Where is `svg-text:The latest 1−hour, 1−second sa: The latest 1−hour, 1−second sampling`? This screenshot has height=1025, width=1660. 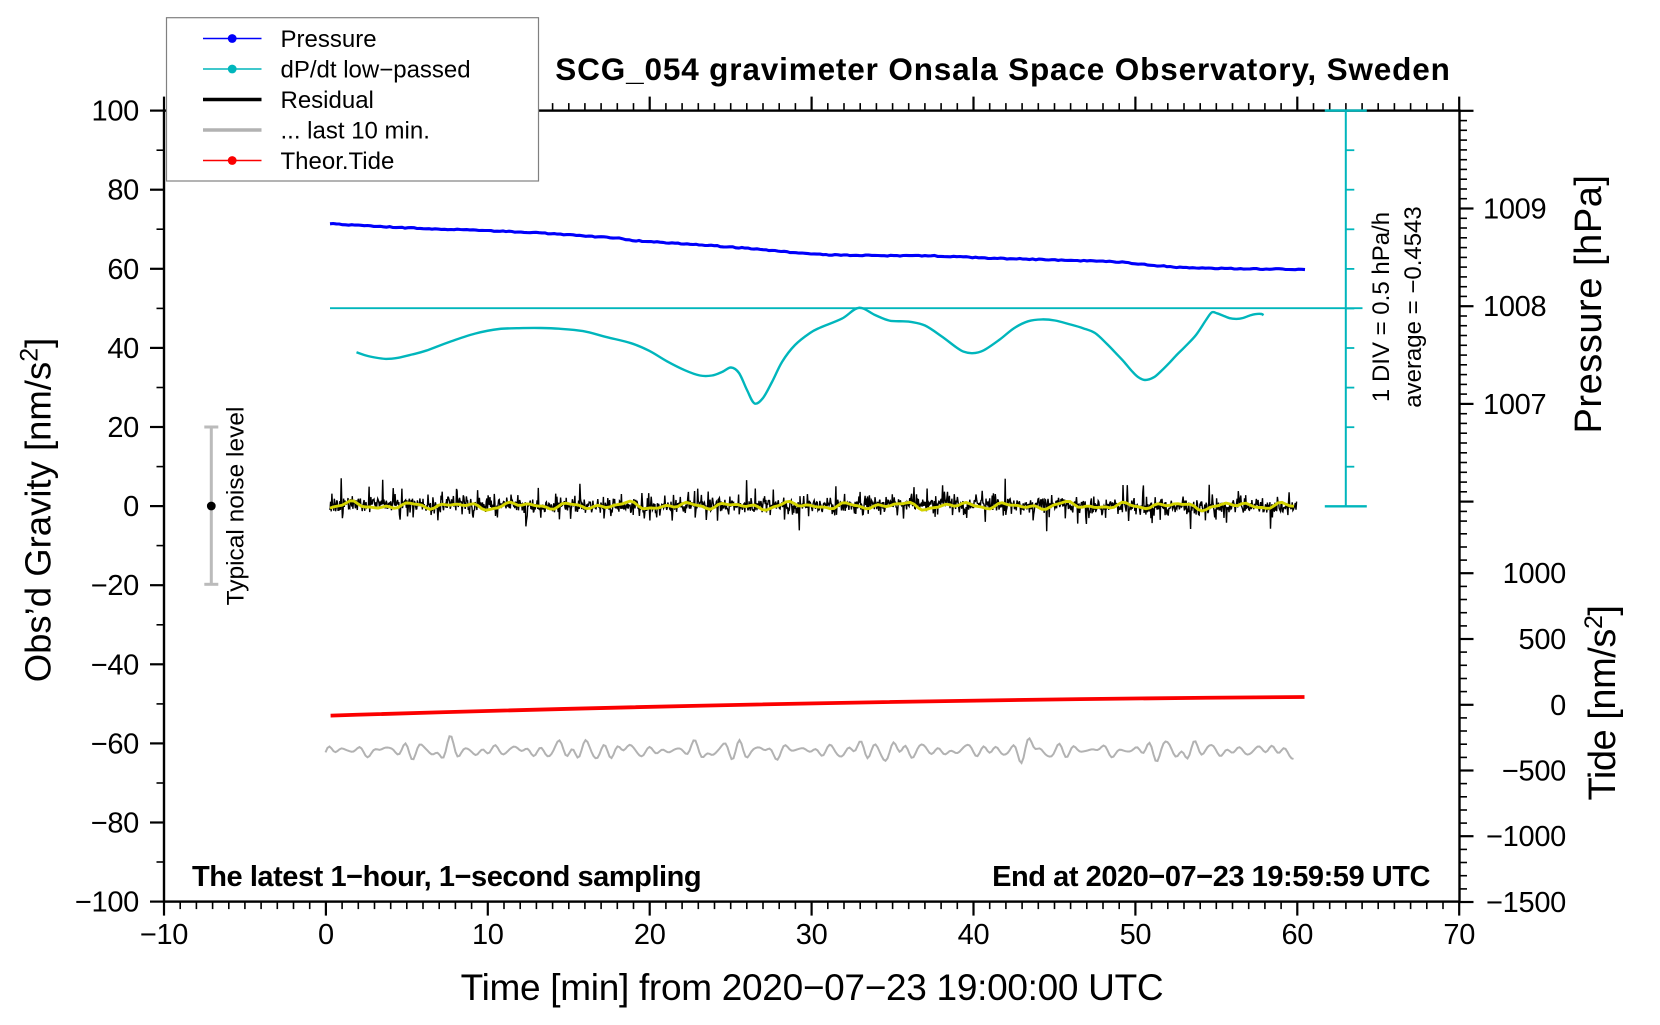 svg-text:The latest 1−hour, 1−second sa: The latest 1−hour, 1−second sampling is located at coordinates (446, 877).